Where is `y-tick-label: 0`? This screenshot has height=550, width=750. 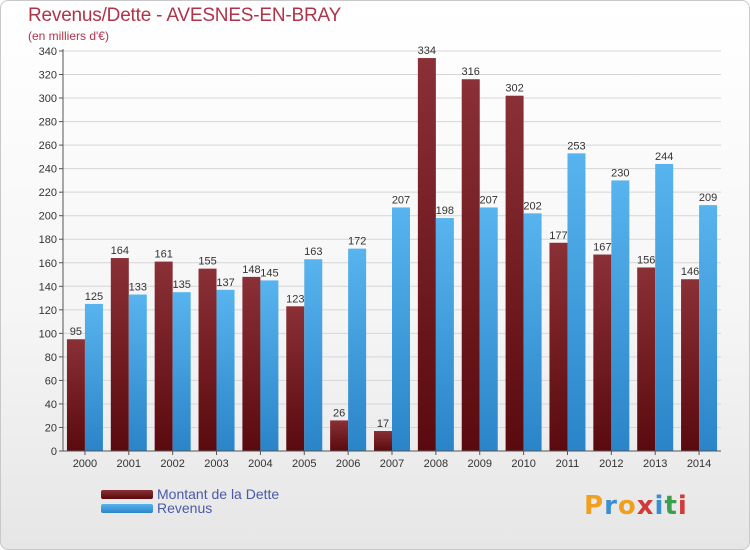
y-tick-label: 0 is located at coordinates (54, 452).